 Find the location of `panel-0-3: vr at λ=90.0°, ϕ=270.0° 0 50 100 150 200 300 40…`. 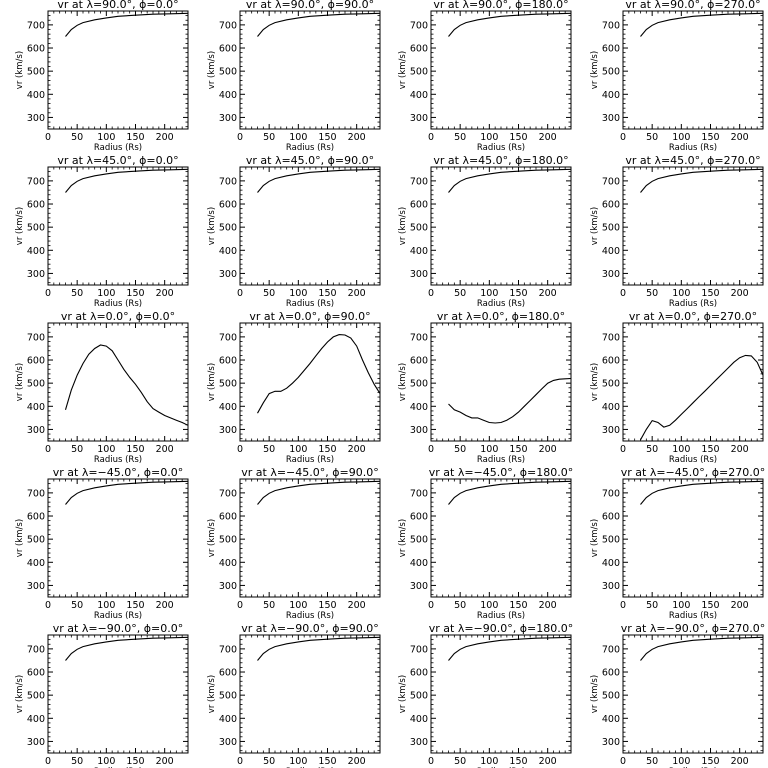

panel-0-3: vr at λ=90.0°, ϕ=270.0° 0 50 100 150 200 300 40… is located at coordinates (677, 76).